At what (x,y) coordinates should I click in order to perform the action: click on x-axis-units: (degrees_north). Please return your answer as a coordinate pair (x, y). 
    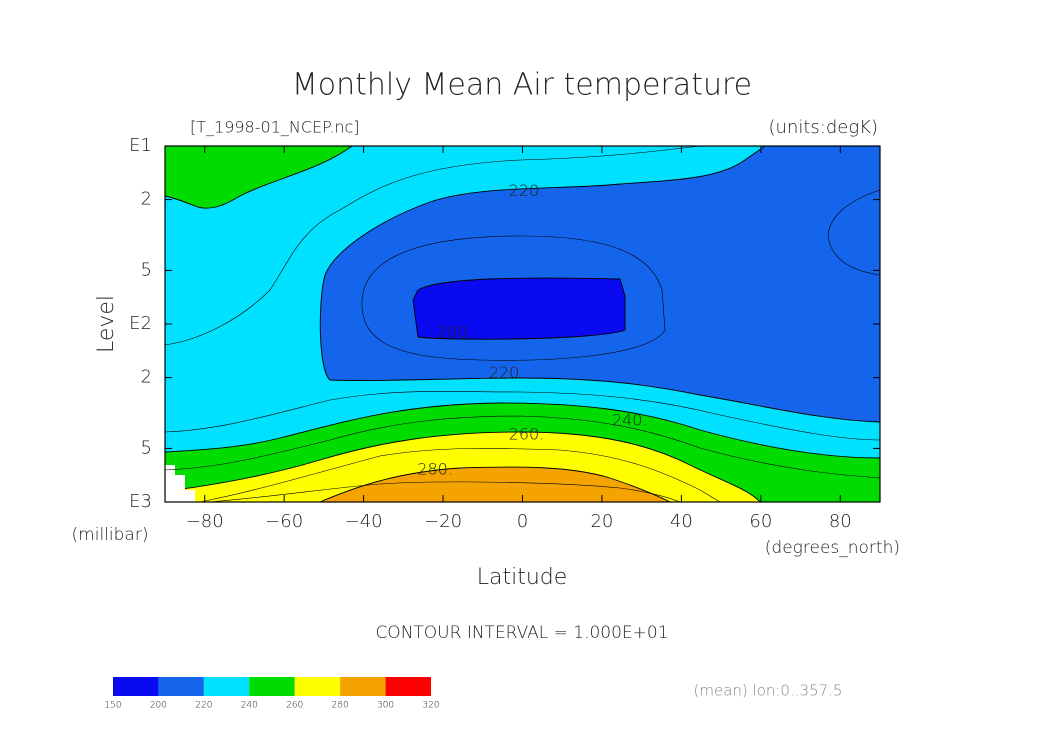
    Looking at the image, I should click on (832, 548).